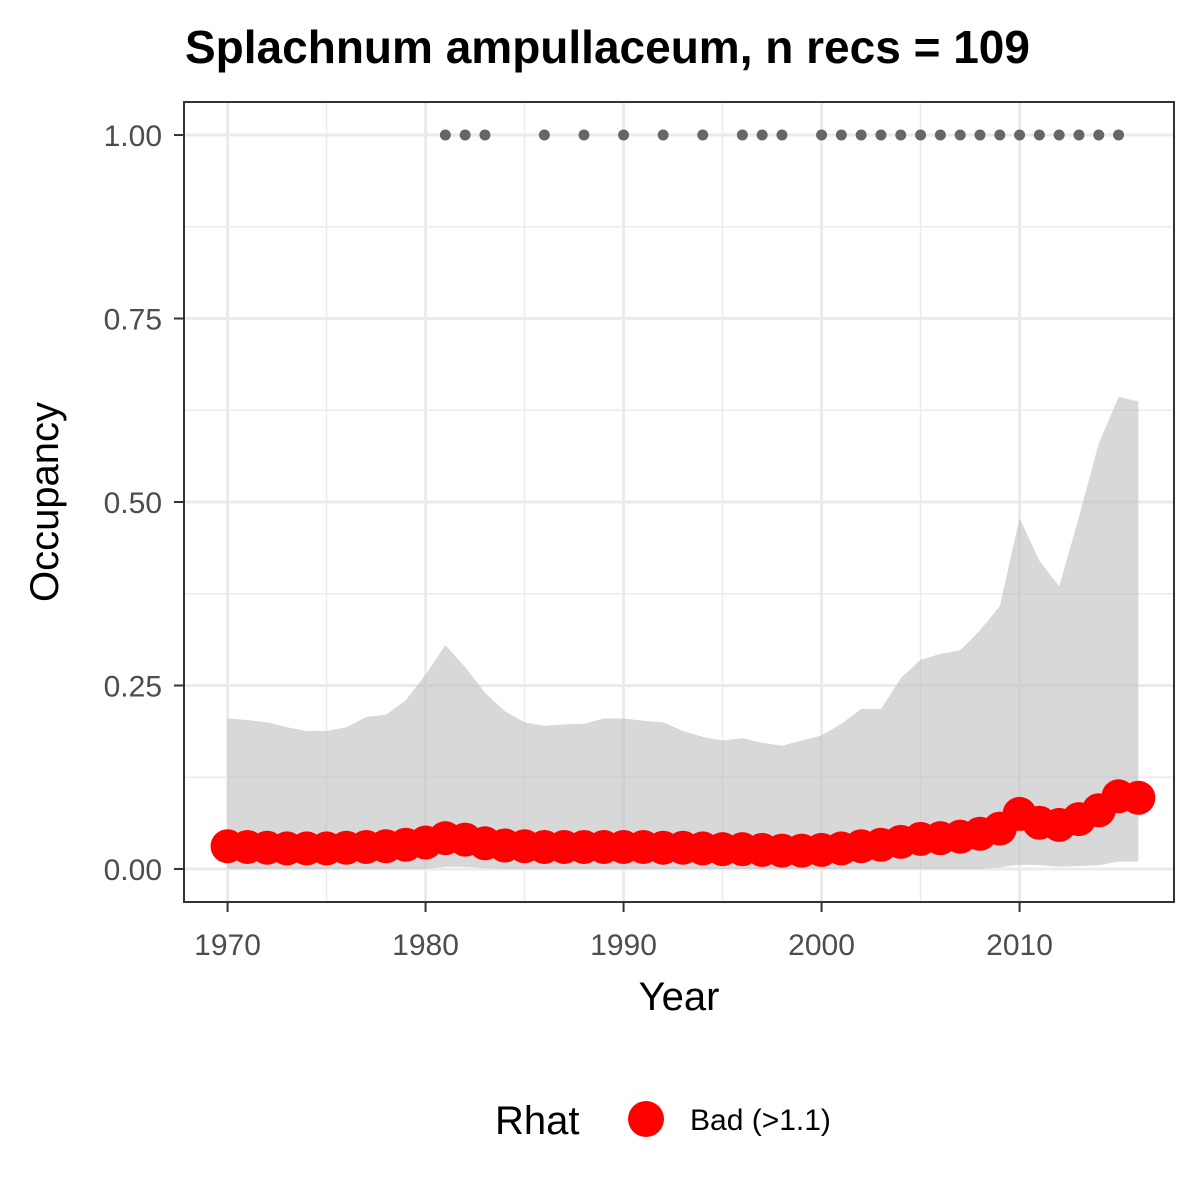 Image resolution: width=1200 pixels, height=1200 pixels. What do you see at coordinates (133, 136) in the screenshot?
I see `y-tick-label: 1.00` at bounding box center [133, 136].